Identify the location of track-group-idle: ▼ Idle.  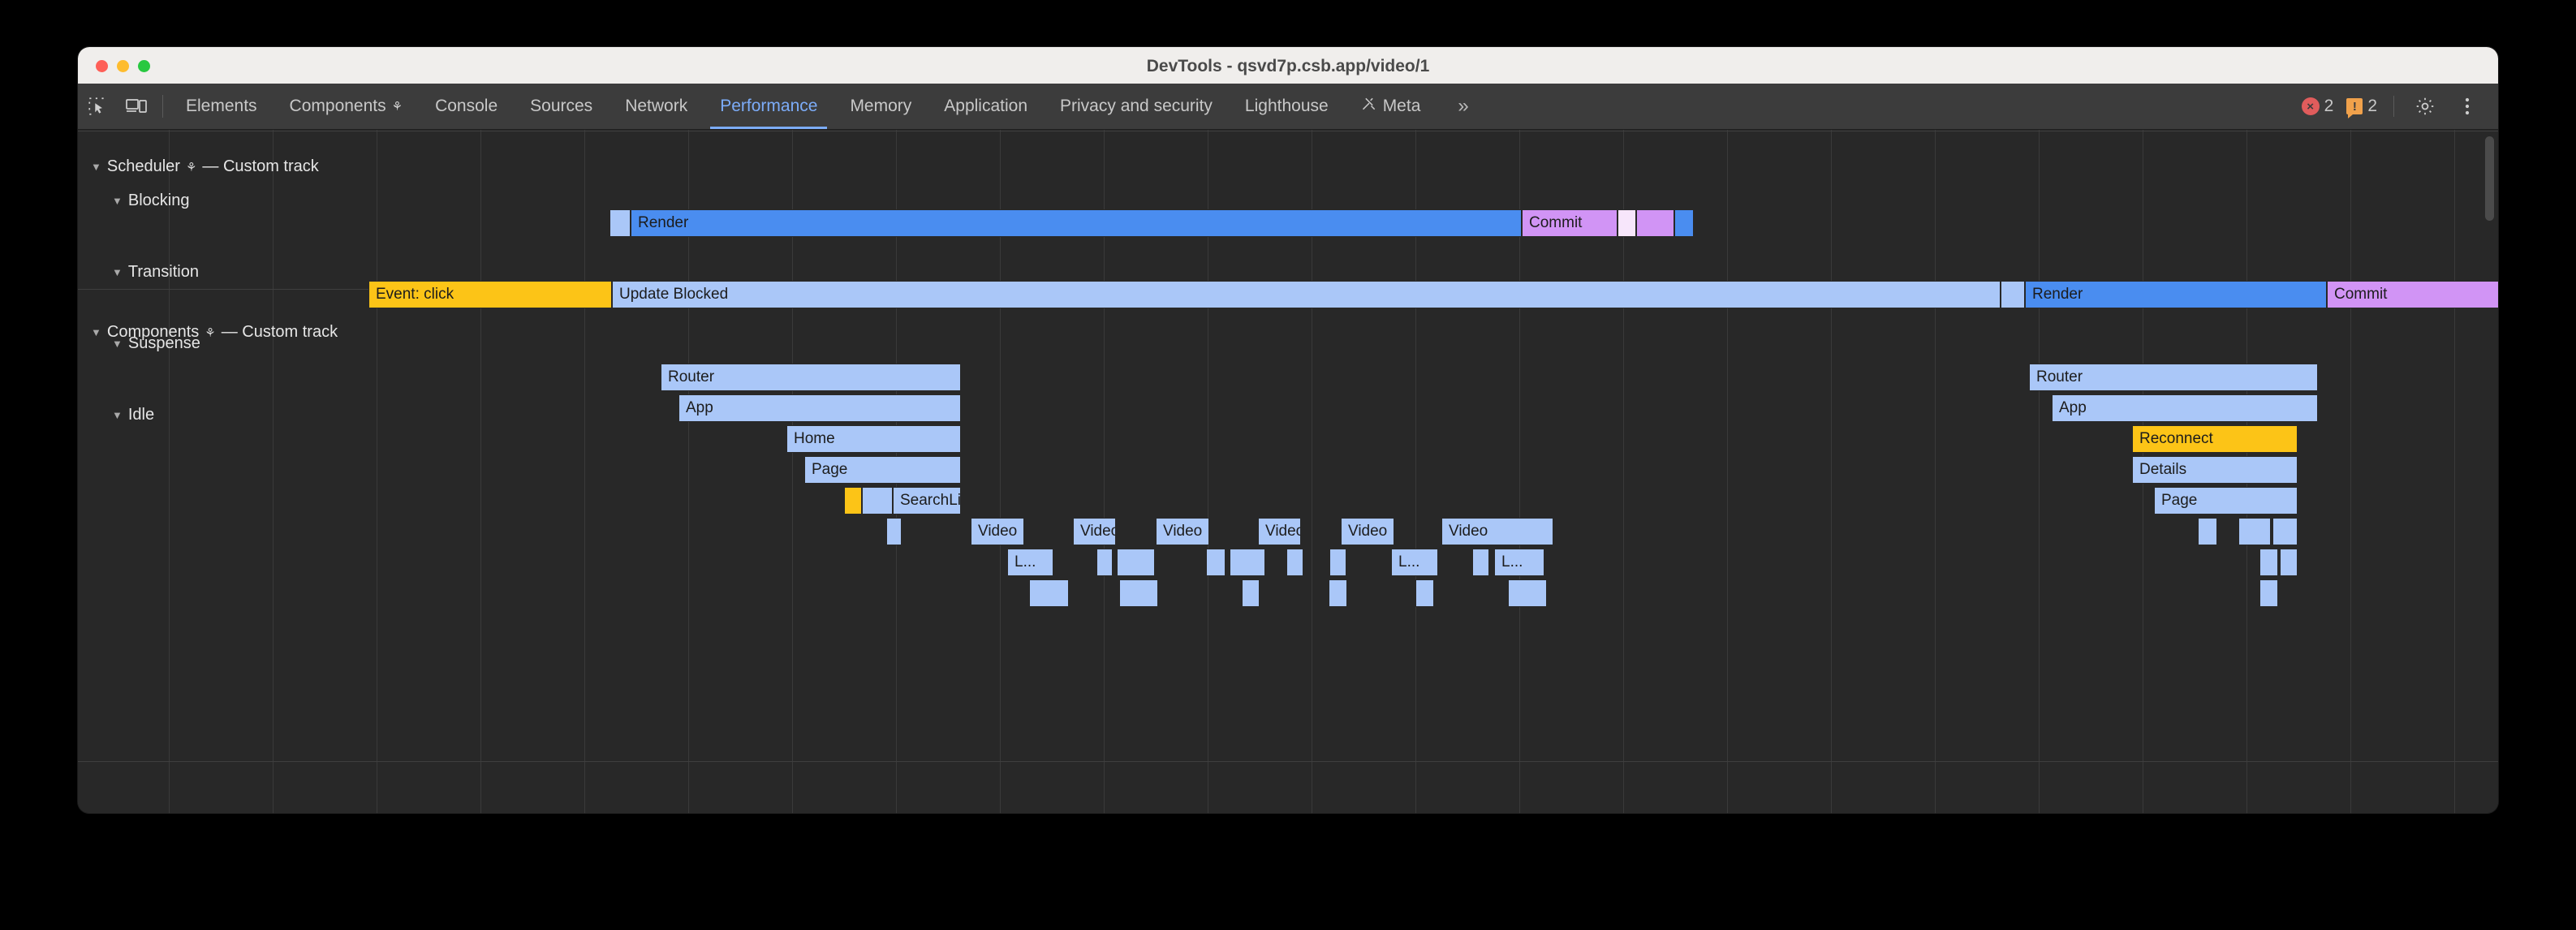
(133, 415).